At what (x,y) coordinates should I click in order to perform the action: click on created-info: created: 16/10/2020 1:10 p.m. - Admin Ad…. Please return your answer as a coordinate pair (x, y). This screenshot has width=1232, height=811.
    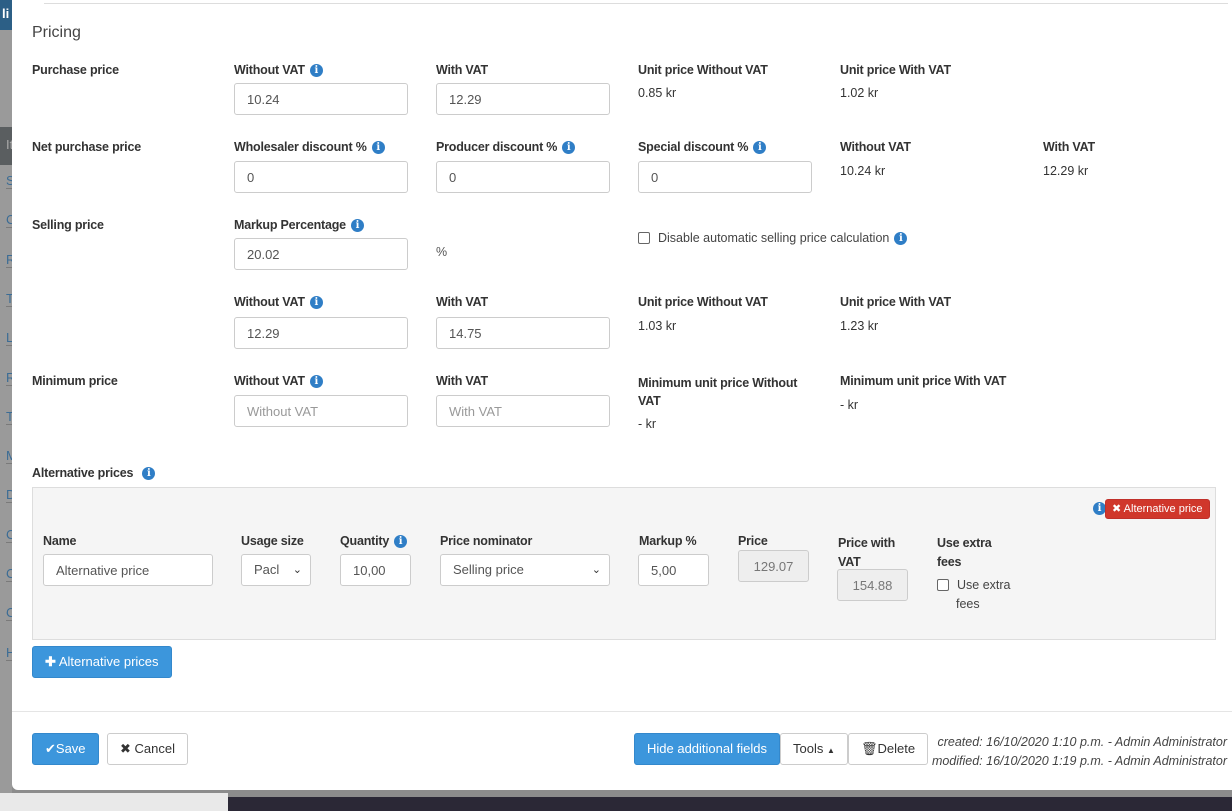
    Looking at the image, I should click on (1082, 742).